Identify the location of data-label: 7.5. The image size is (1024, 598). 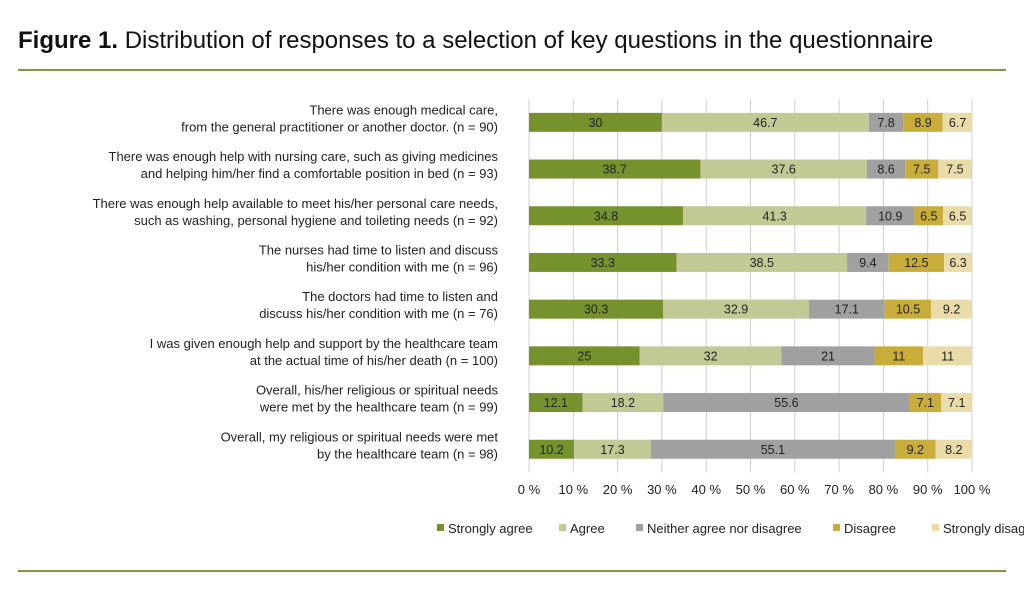
(921, 170).